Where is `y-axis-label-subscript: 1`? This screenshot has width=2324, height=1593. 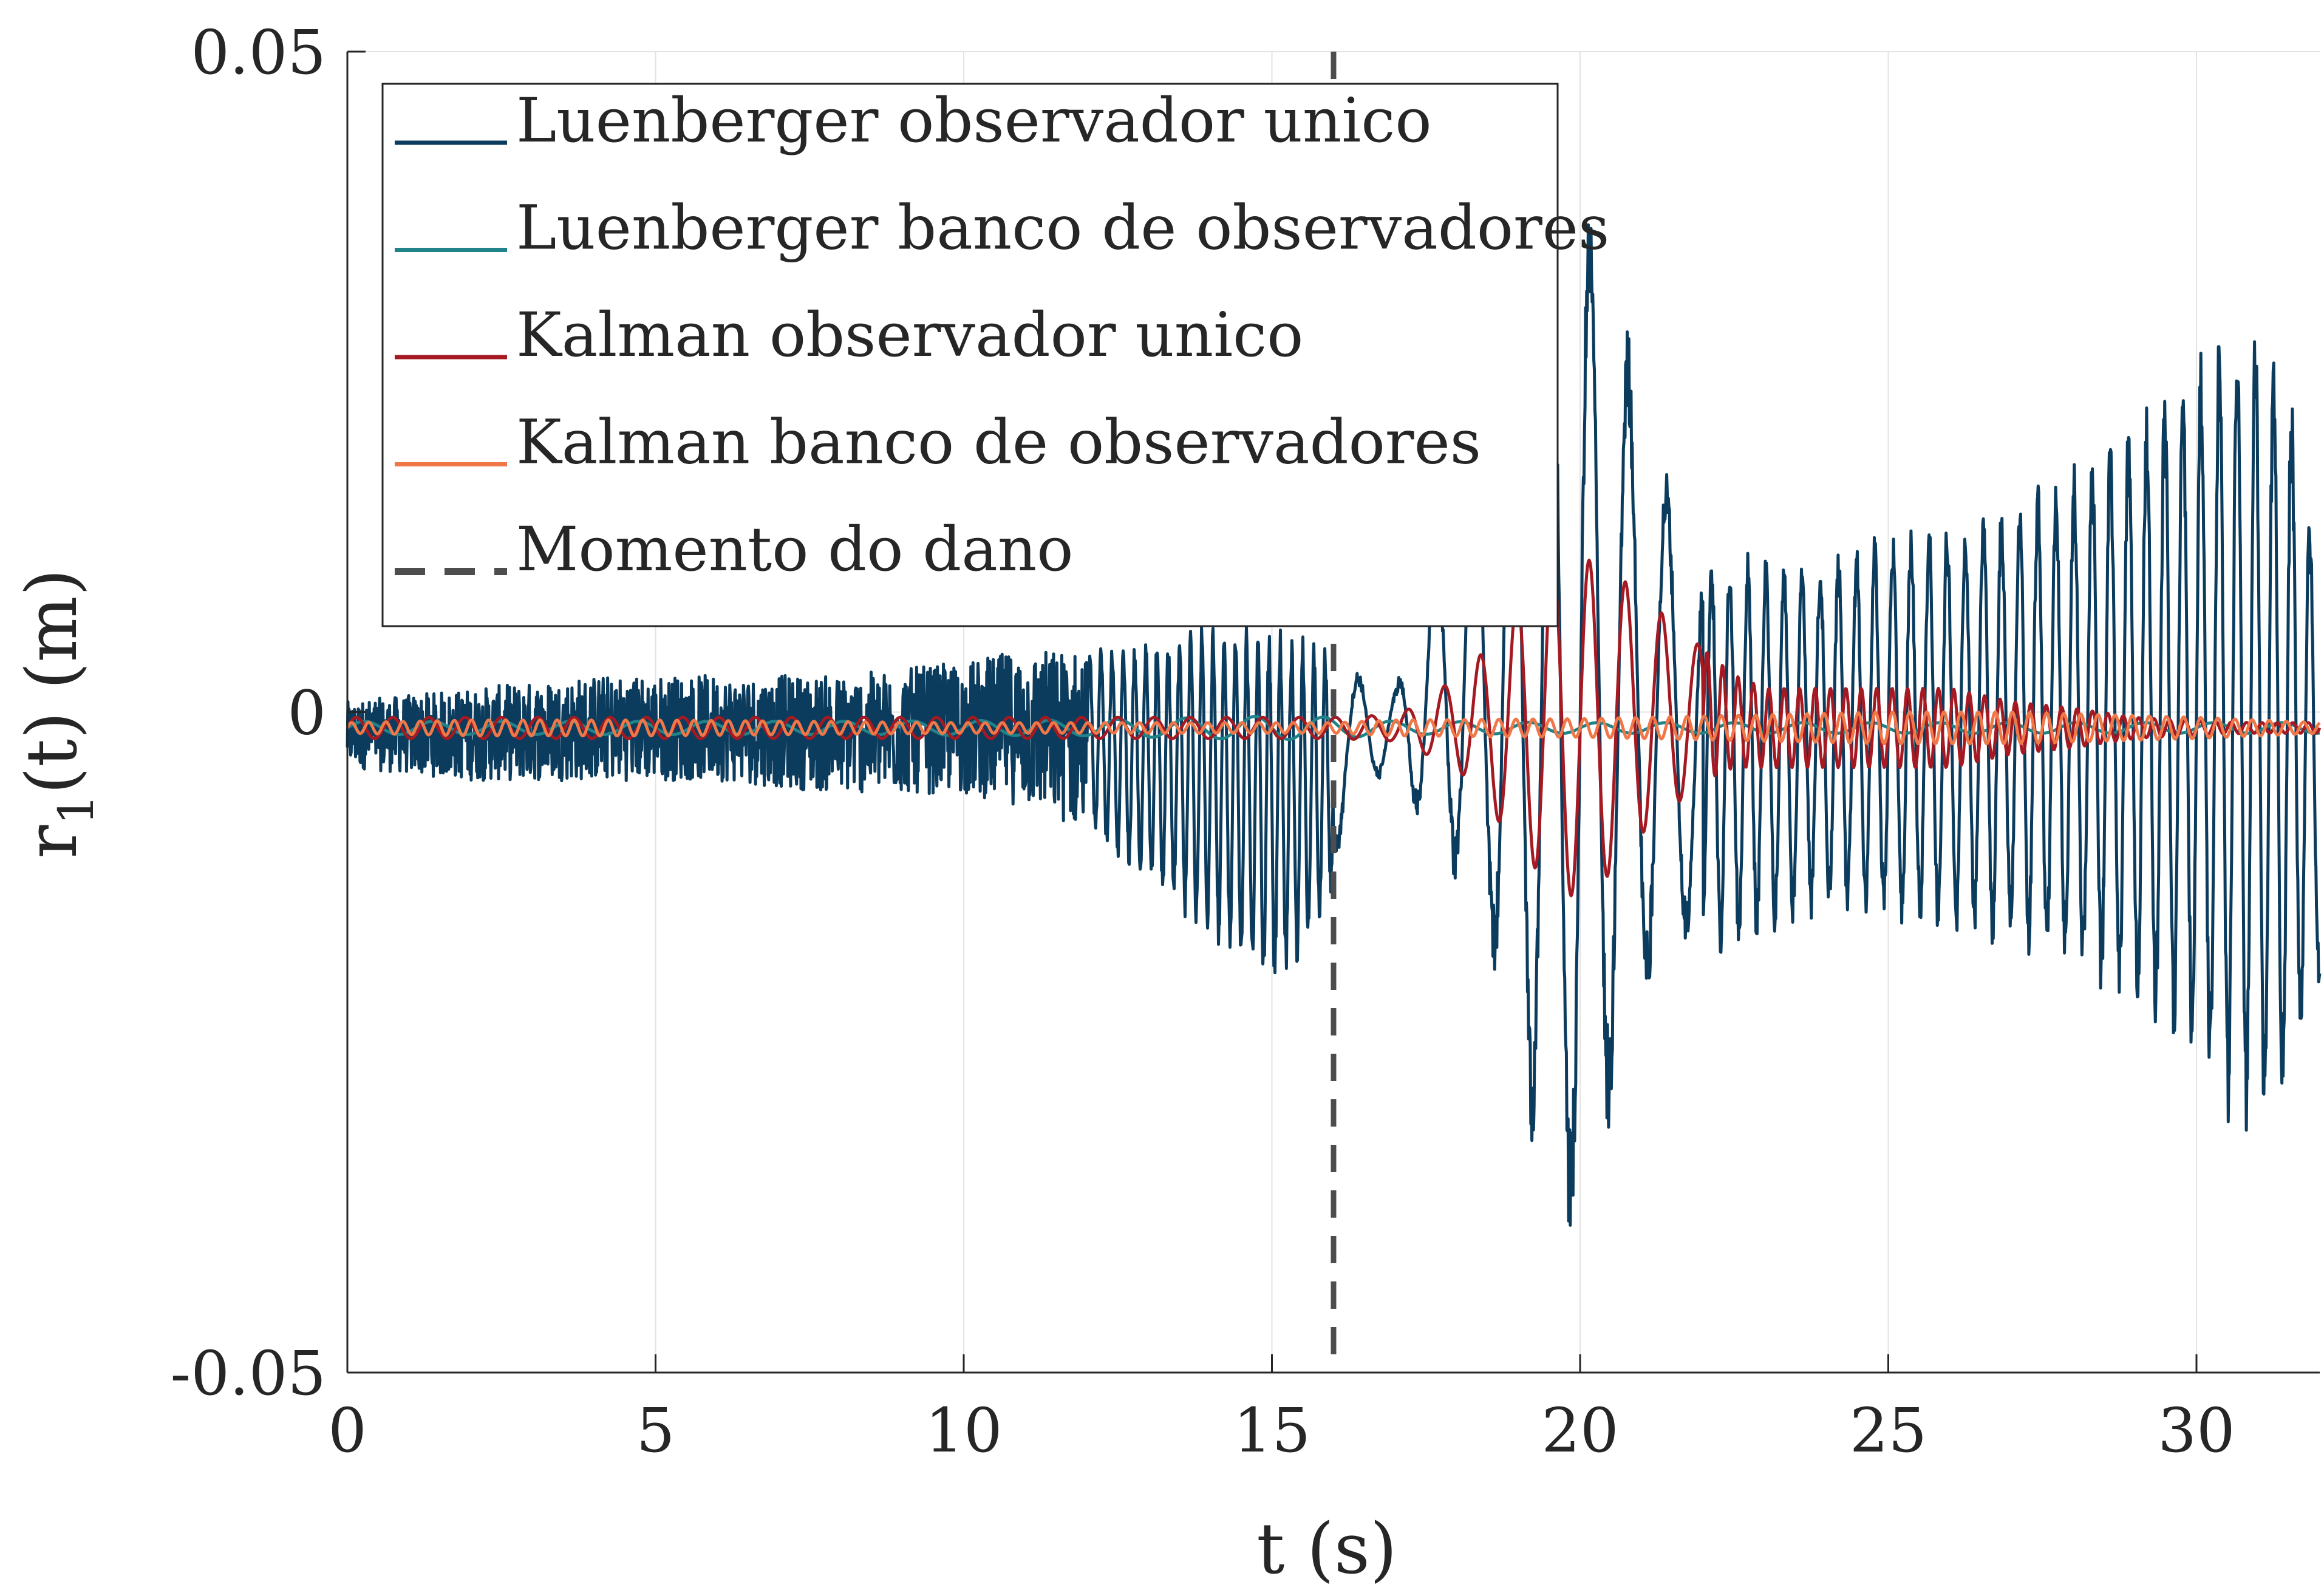 y-axis-label-subscript: 1 is located at coordinates (76, 810).